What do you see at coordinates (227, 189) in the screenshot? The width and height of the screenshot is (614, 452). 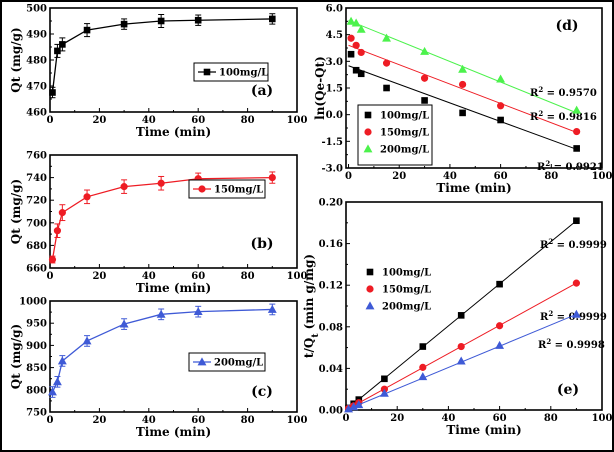 I see `legend: 150mg/L` at bounding box center [227, 189].